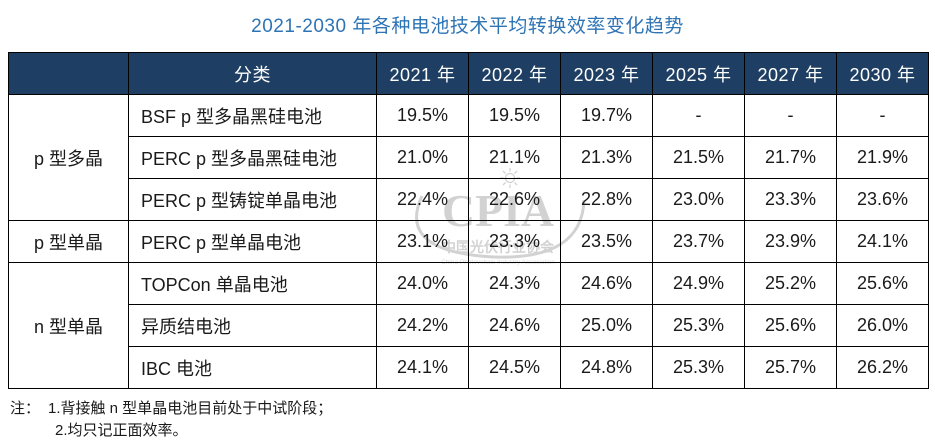  I want to click on tech-name-cell: PERC p 型铸锭单晶电池, so click(252, 199).